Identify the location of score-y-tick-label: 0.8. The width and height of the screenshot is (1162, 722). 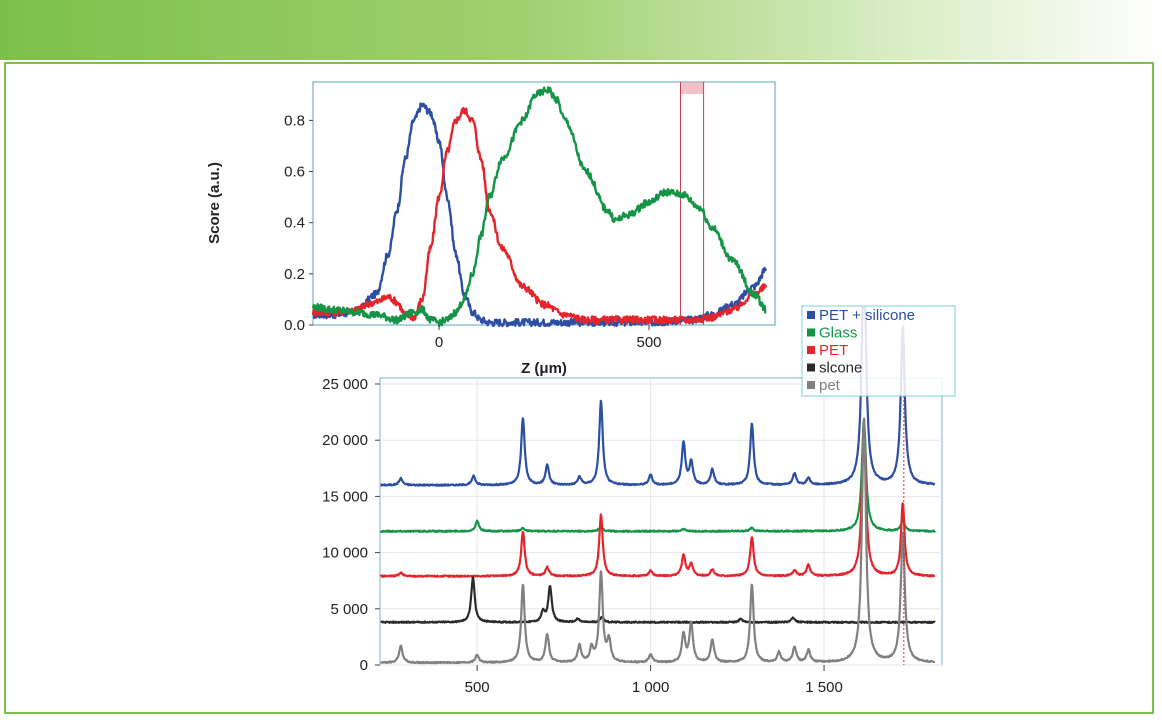
(294, 120).